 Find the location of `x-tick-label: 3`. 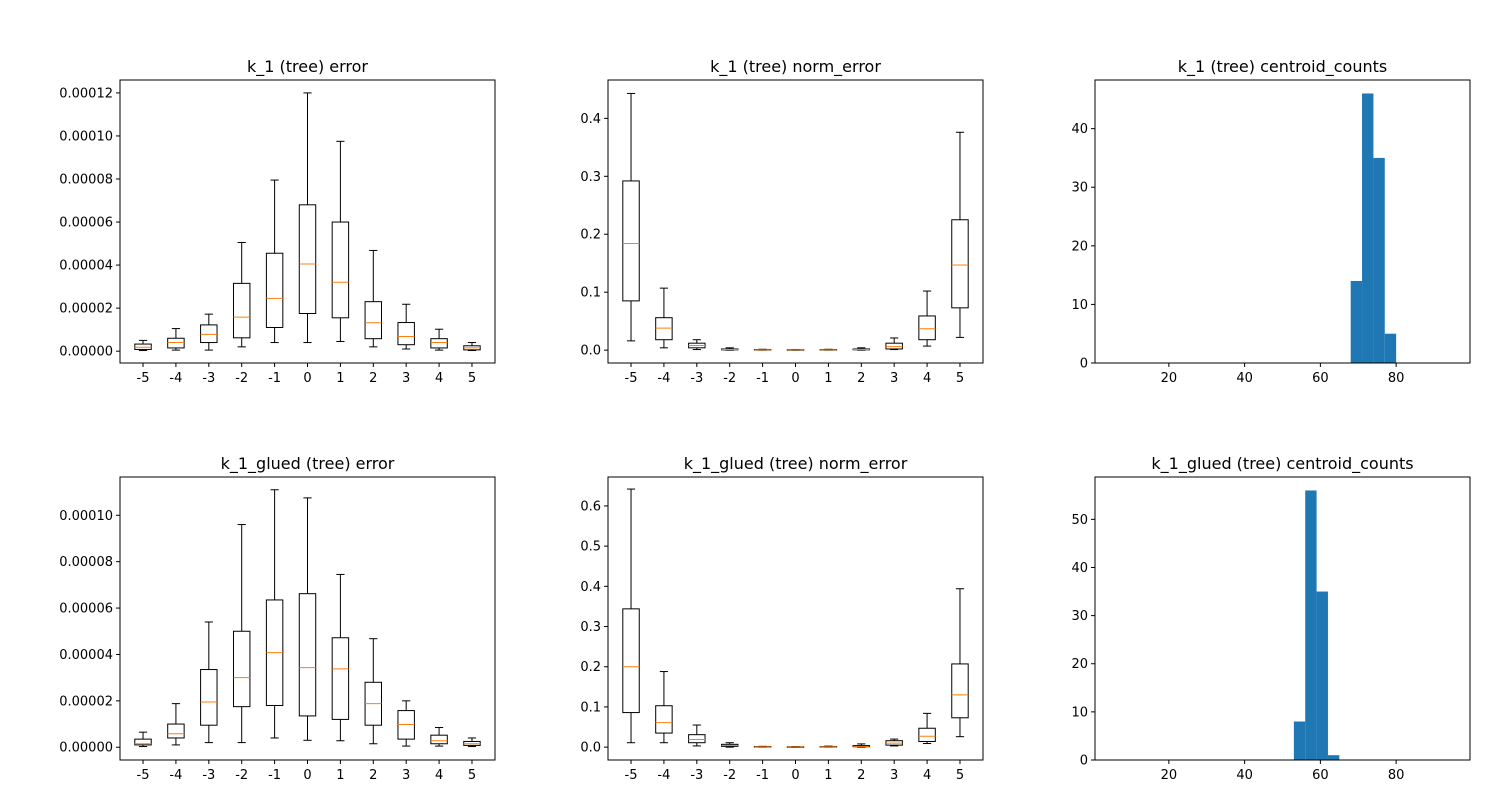

x-tick-label: 3 is located at coordinates (406, 775).